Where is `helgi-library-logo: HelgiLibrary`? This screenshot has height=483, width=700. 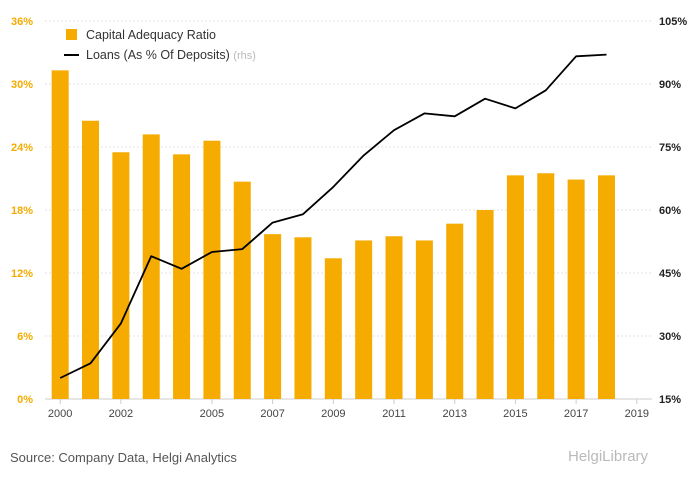 helgi-library-logo: HelgiLibrary is located at coordinates (608, 456).